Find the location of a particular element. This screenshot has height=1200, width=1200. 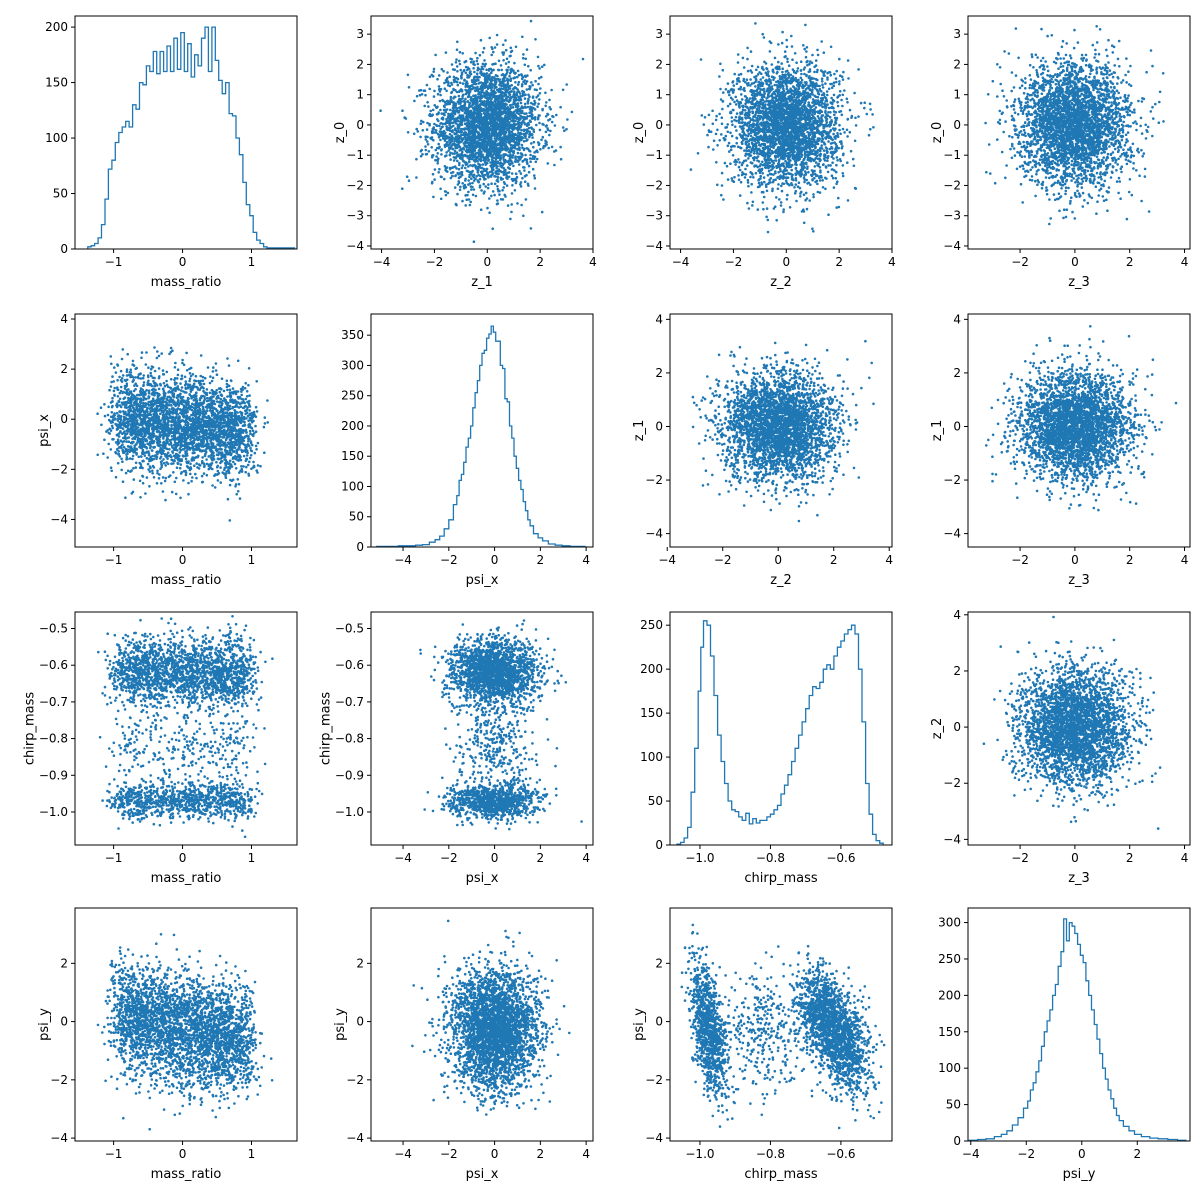

panel-scatter-r3c1: −4 −2 0 2 4 −4 −2 0 2 psi_x psi_y is located at coordinates (463, 1044).